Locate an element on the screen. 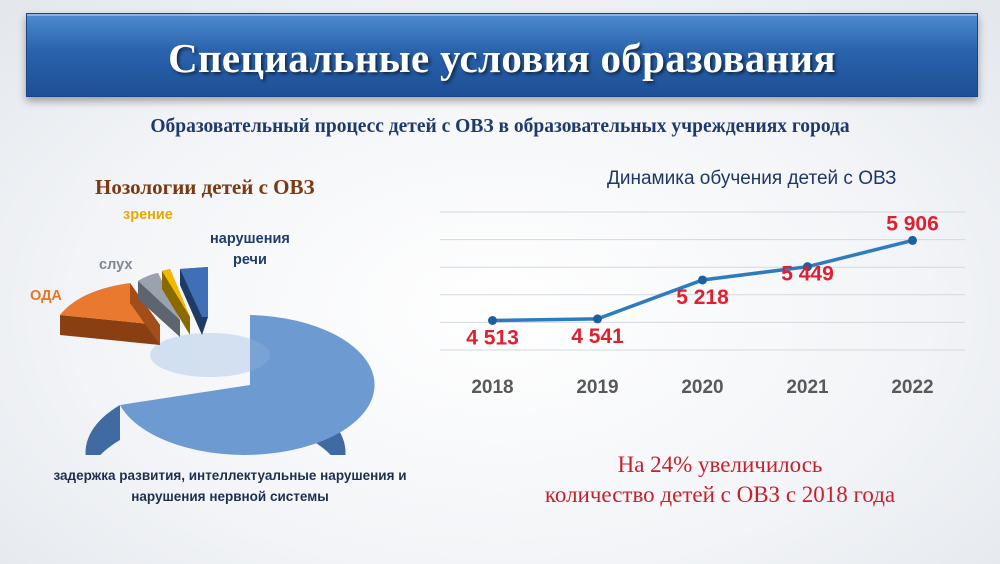 The height and width of the screenshot is (564, 1000). x-tick-2022: 2022 is located at coordinates (912, 387).